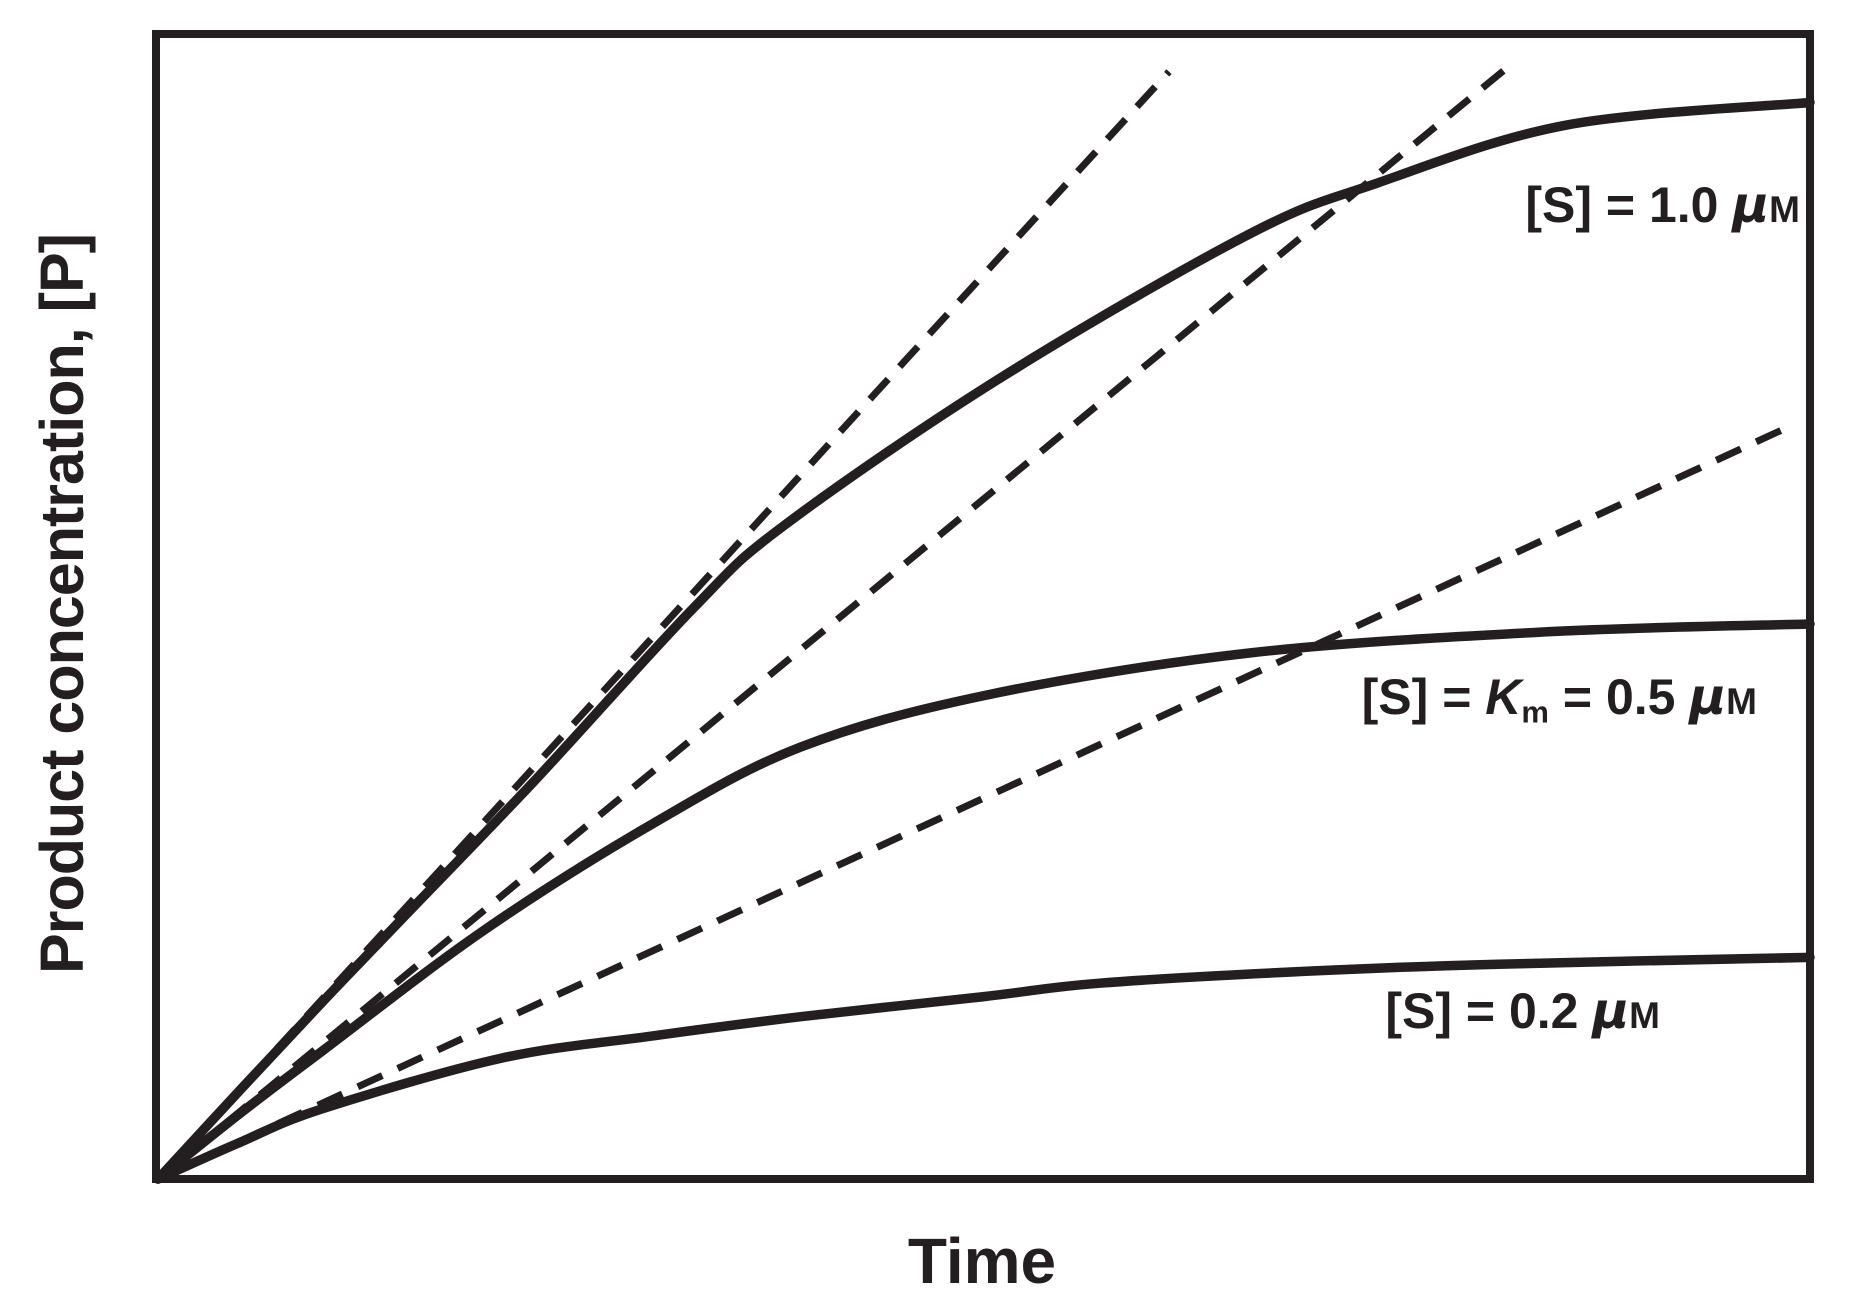  I want to click on curve-label-part: [S] =, so click(1423, 697).